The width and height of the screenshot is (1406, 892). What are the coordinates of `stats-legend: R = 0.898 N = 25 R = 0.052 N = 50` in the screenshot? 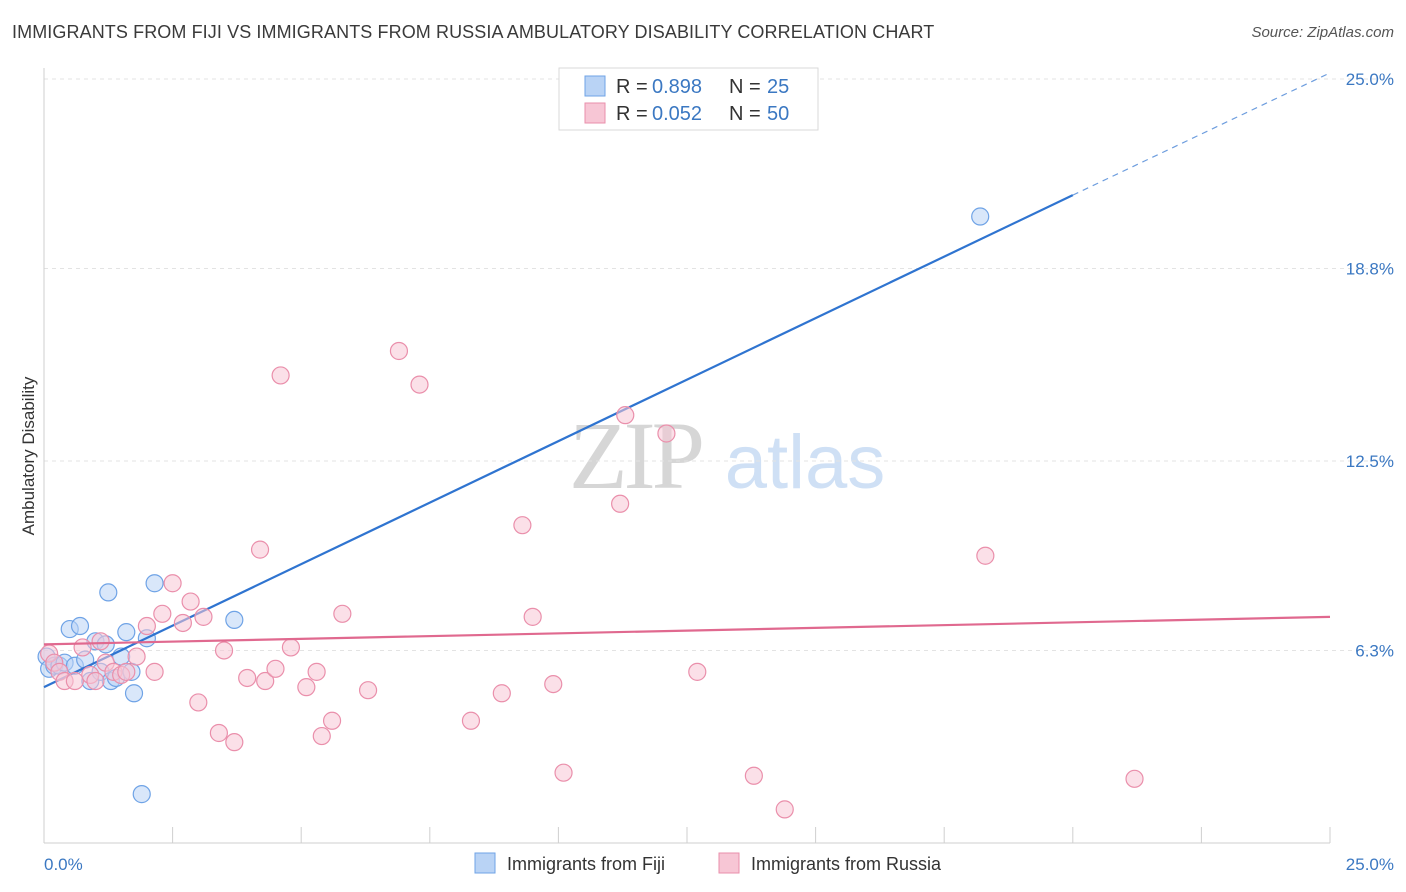 It's located at (688, 99).